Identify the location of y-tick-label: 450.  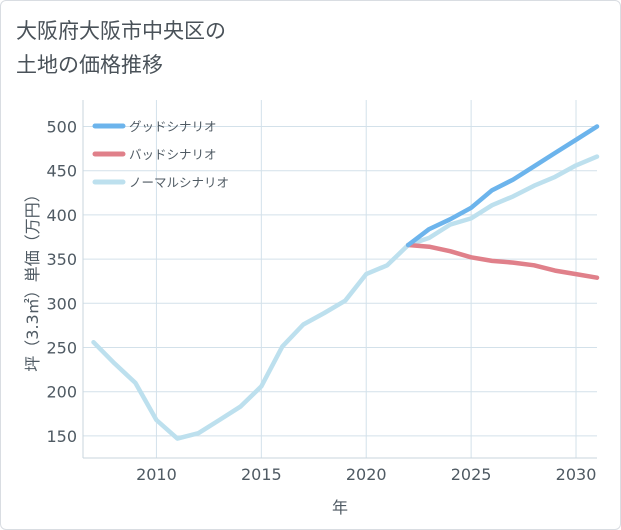
(61, 171).